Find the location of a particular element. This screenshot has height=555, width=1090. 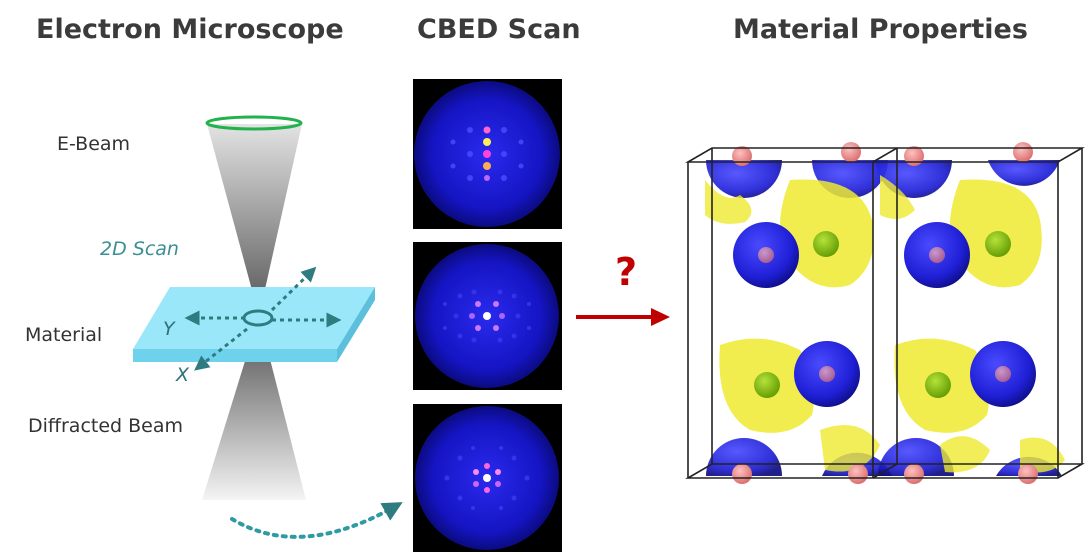

axis-label-y: Y is located at coordinates (169, 329).